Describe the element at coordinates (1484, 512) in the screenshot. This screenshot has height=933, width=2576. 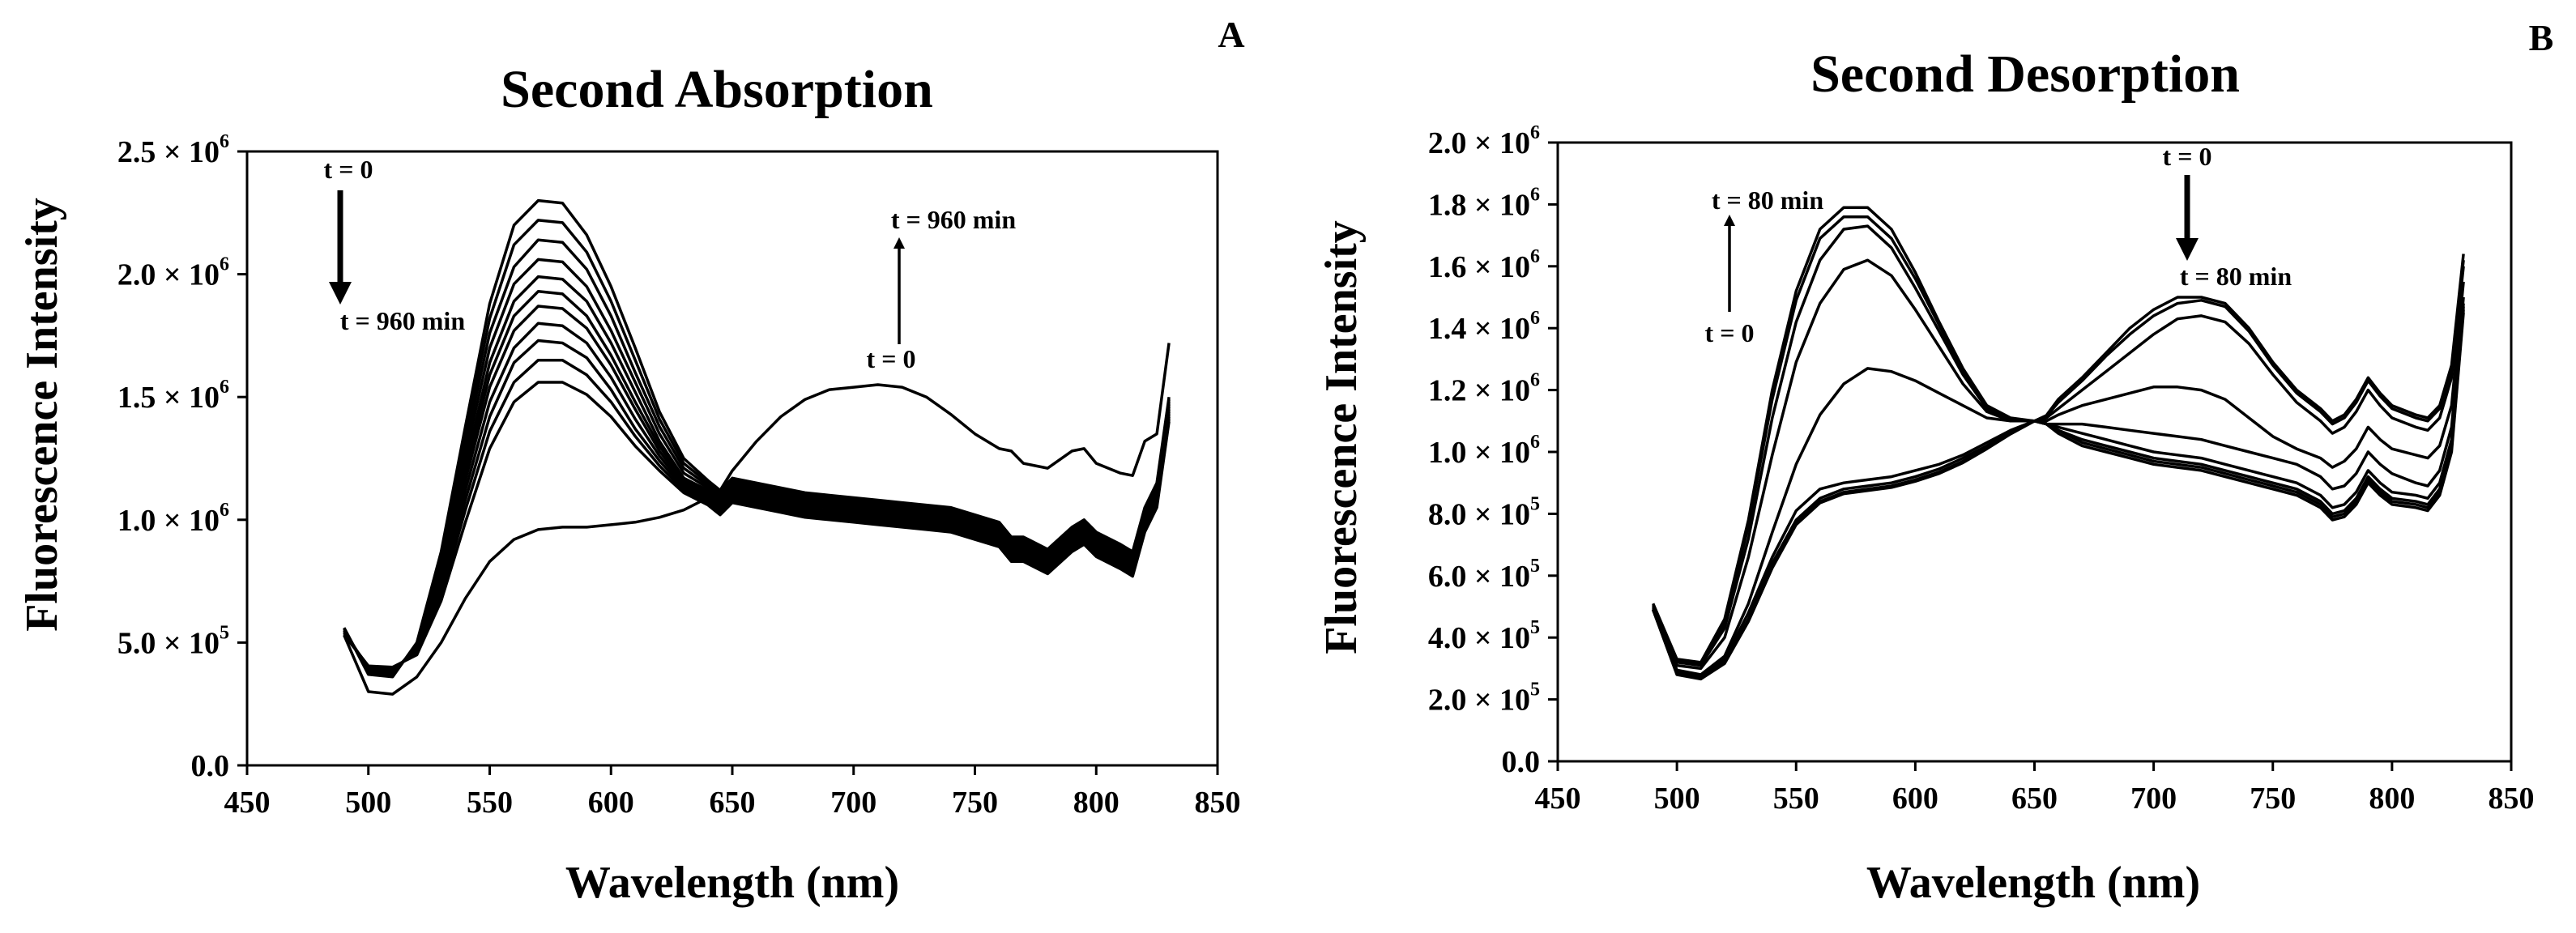
I see `y-tick-label: 8.0 × 10⁵` at that location.